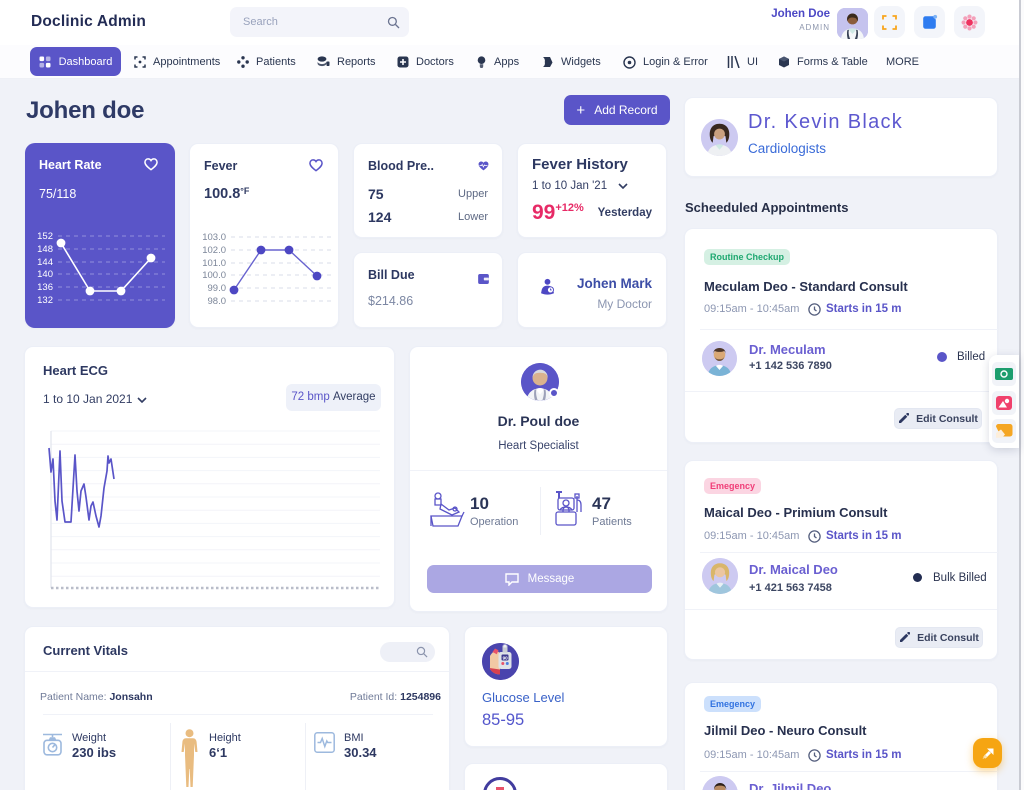  What do you see at coordinates (214, 237) in the screenshot?
I see `svg-text: 103.0` at bounding box center [214, 237].